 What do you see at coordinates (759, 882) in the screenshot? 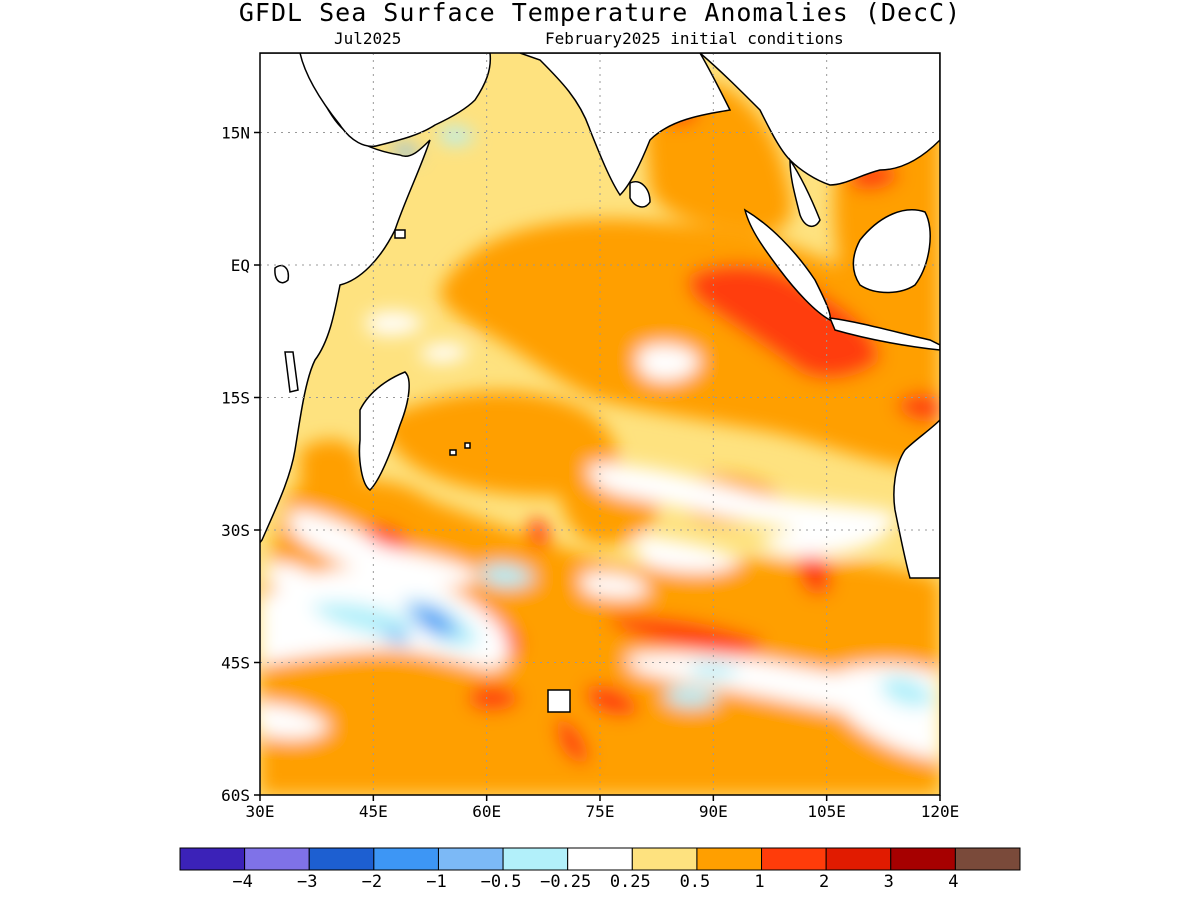
I see `colorbar-label: 1` at bounding box center [759, 882].